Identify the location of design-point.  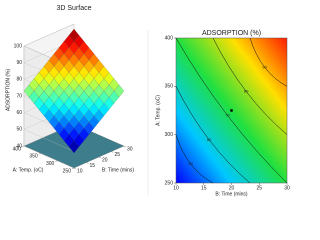
(231, 110).